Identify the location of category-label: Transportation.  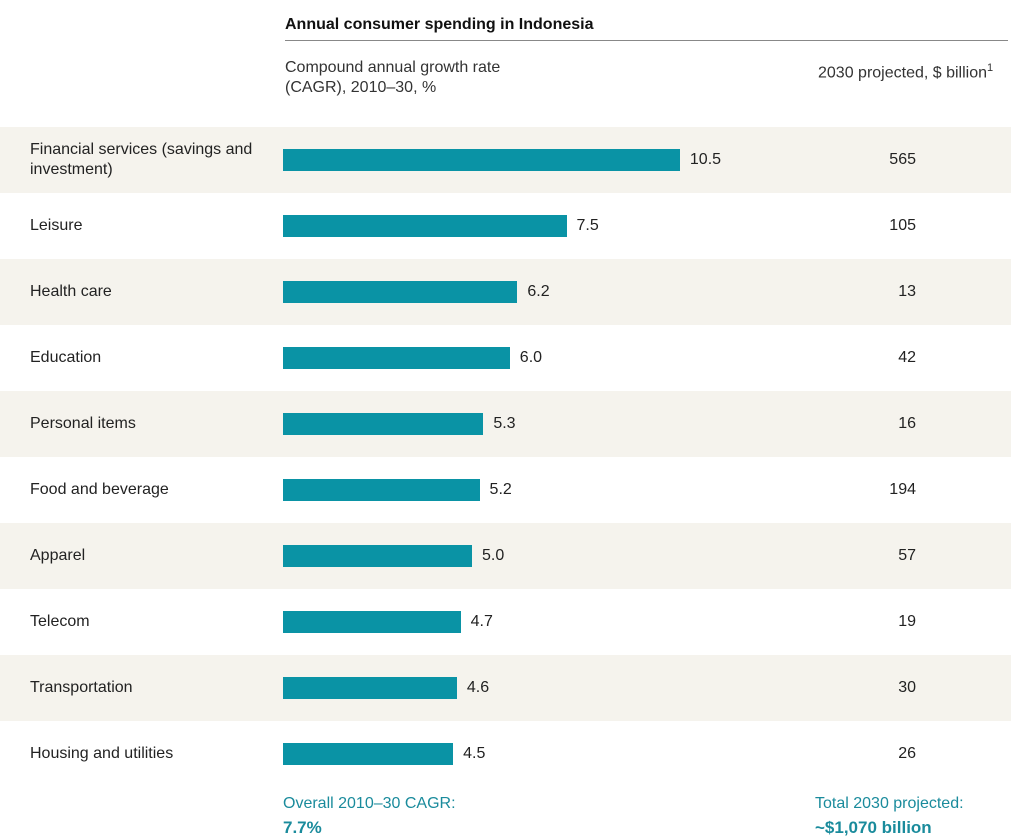
(81, 687).